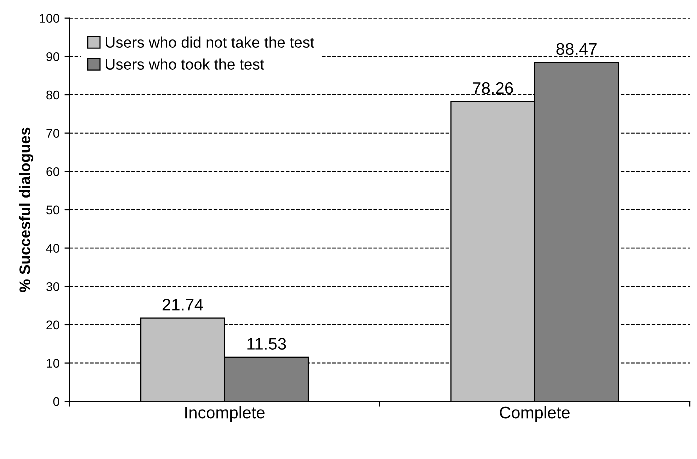  I want to click on legend-label: Users who took the test, so click(185, 64).